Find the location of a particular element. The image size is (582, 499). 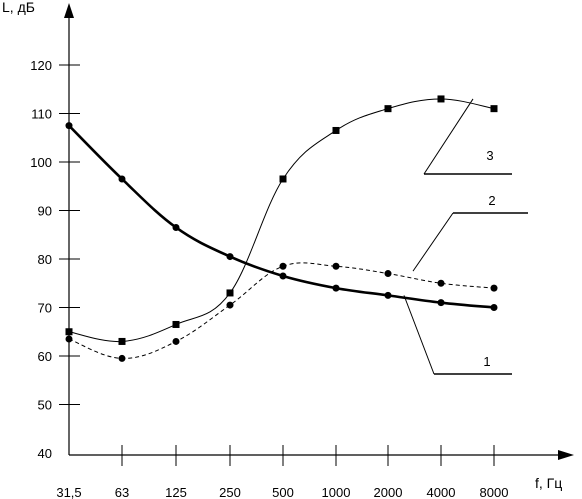

x-axis-title: f, Гц is located at coordinates (548, 483).